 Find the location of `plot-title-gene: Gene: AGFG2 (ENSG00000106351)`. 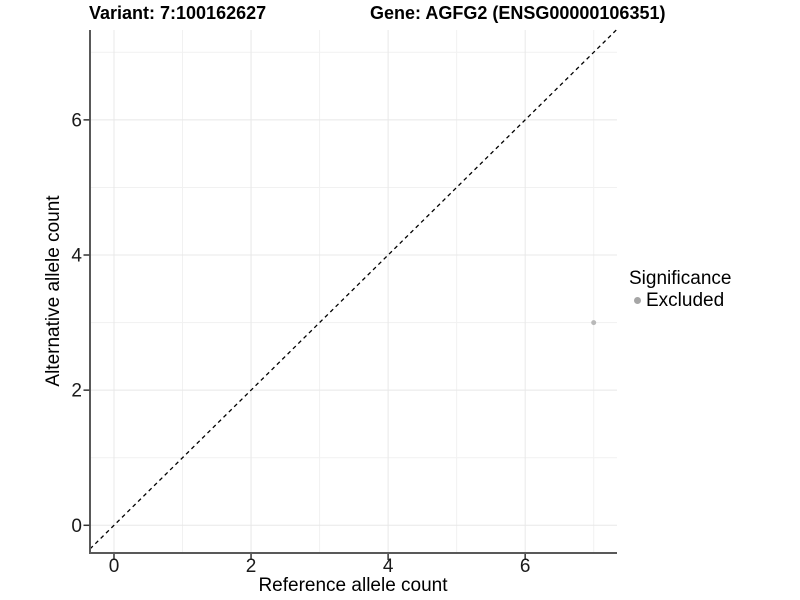

plot-title-gene: Gene: AGFG2 (ENSG00000106351) is located at coordinates (518, 13).